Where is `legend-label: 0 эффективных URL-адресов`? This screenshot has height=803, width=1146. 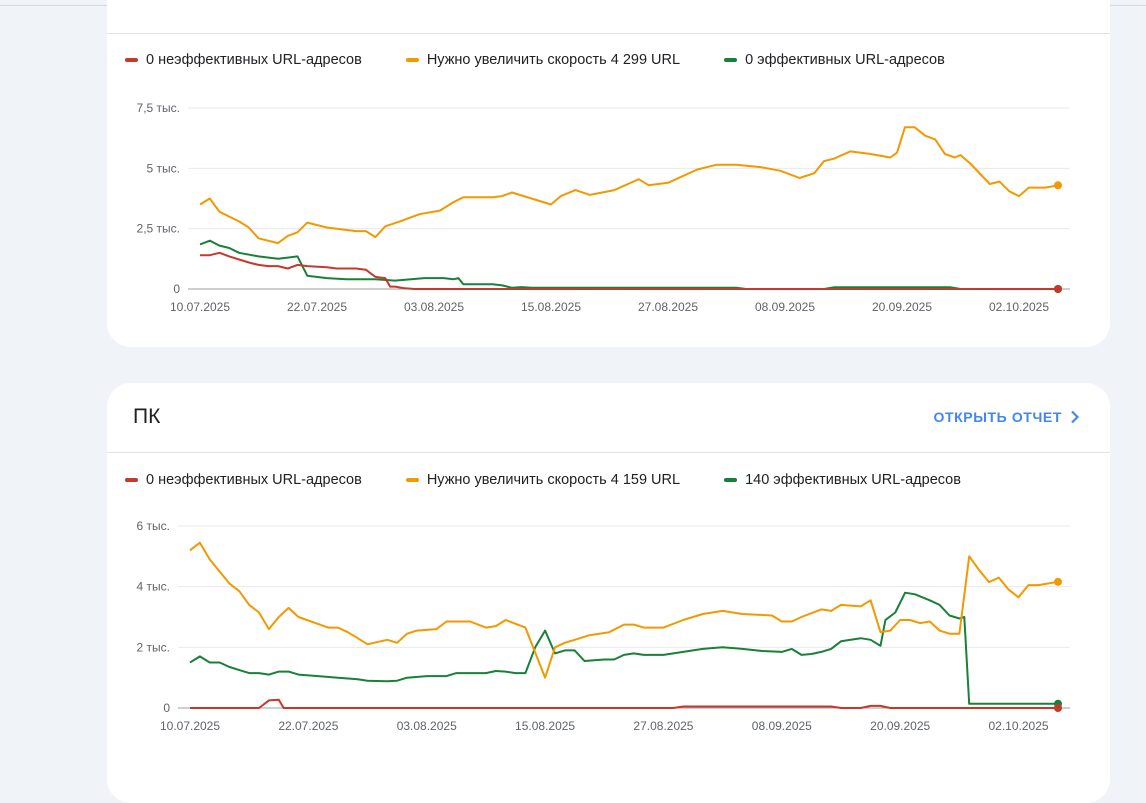 legend-label: 0 эффективных URL-адресов is located at coordinates (845, 60).